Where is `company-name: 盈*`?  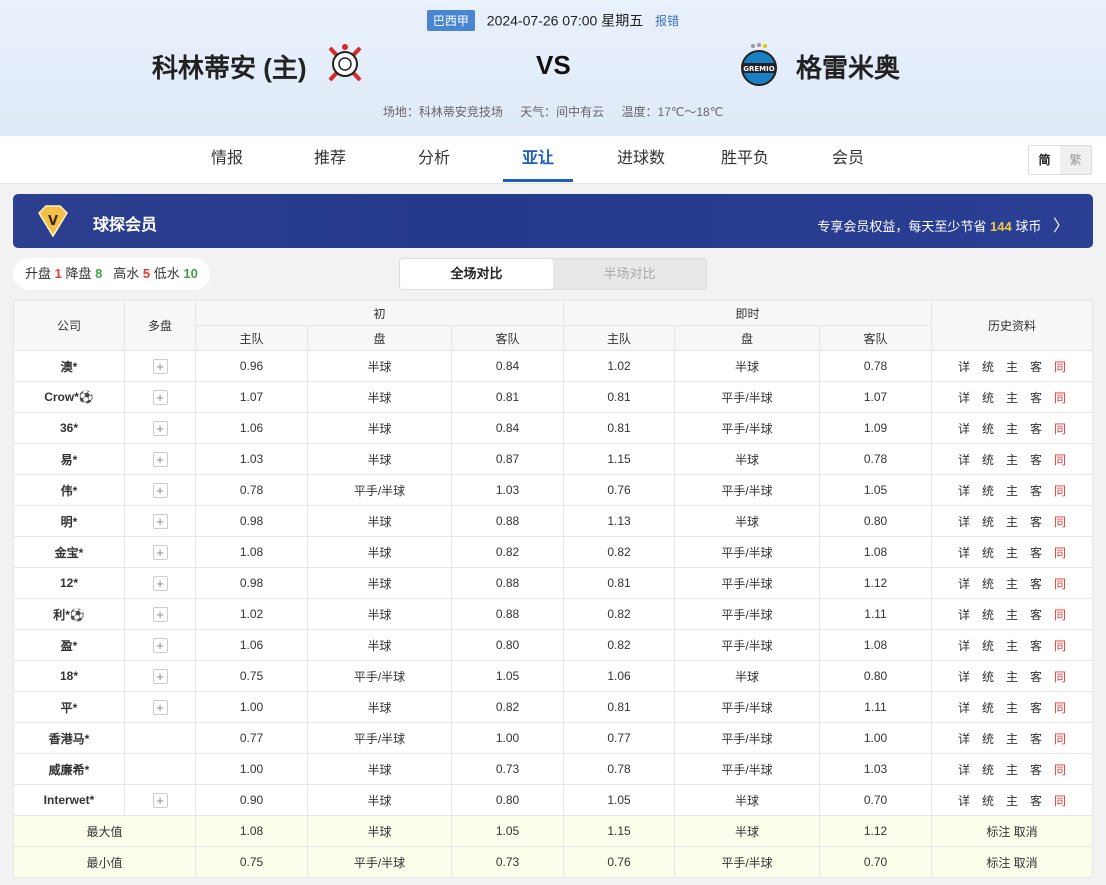 company-name: 盈* is located at coordinates (69, 645).